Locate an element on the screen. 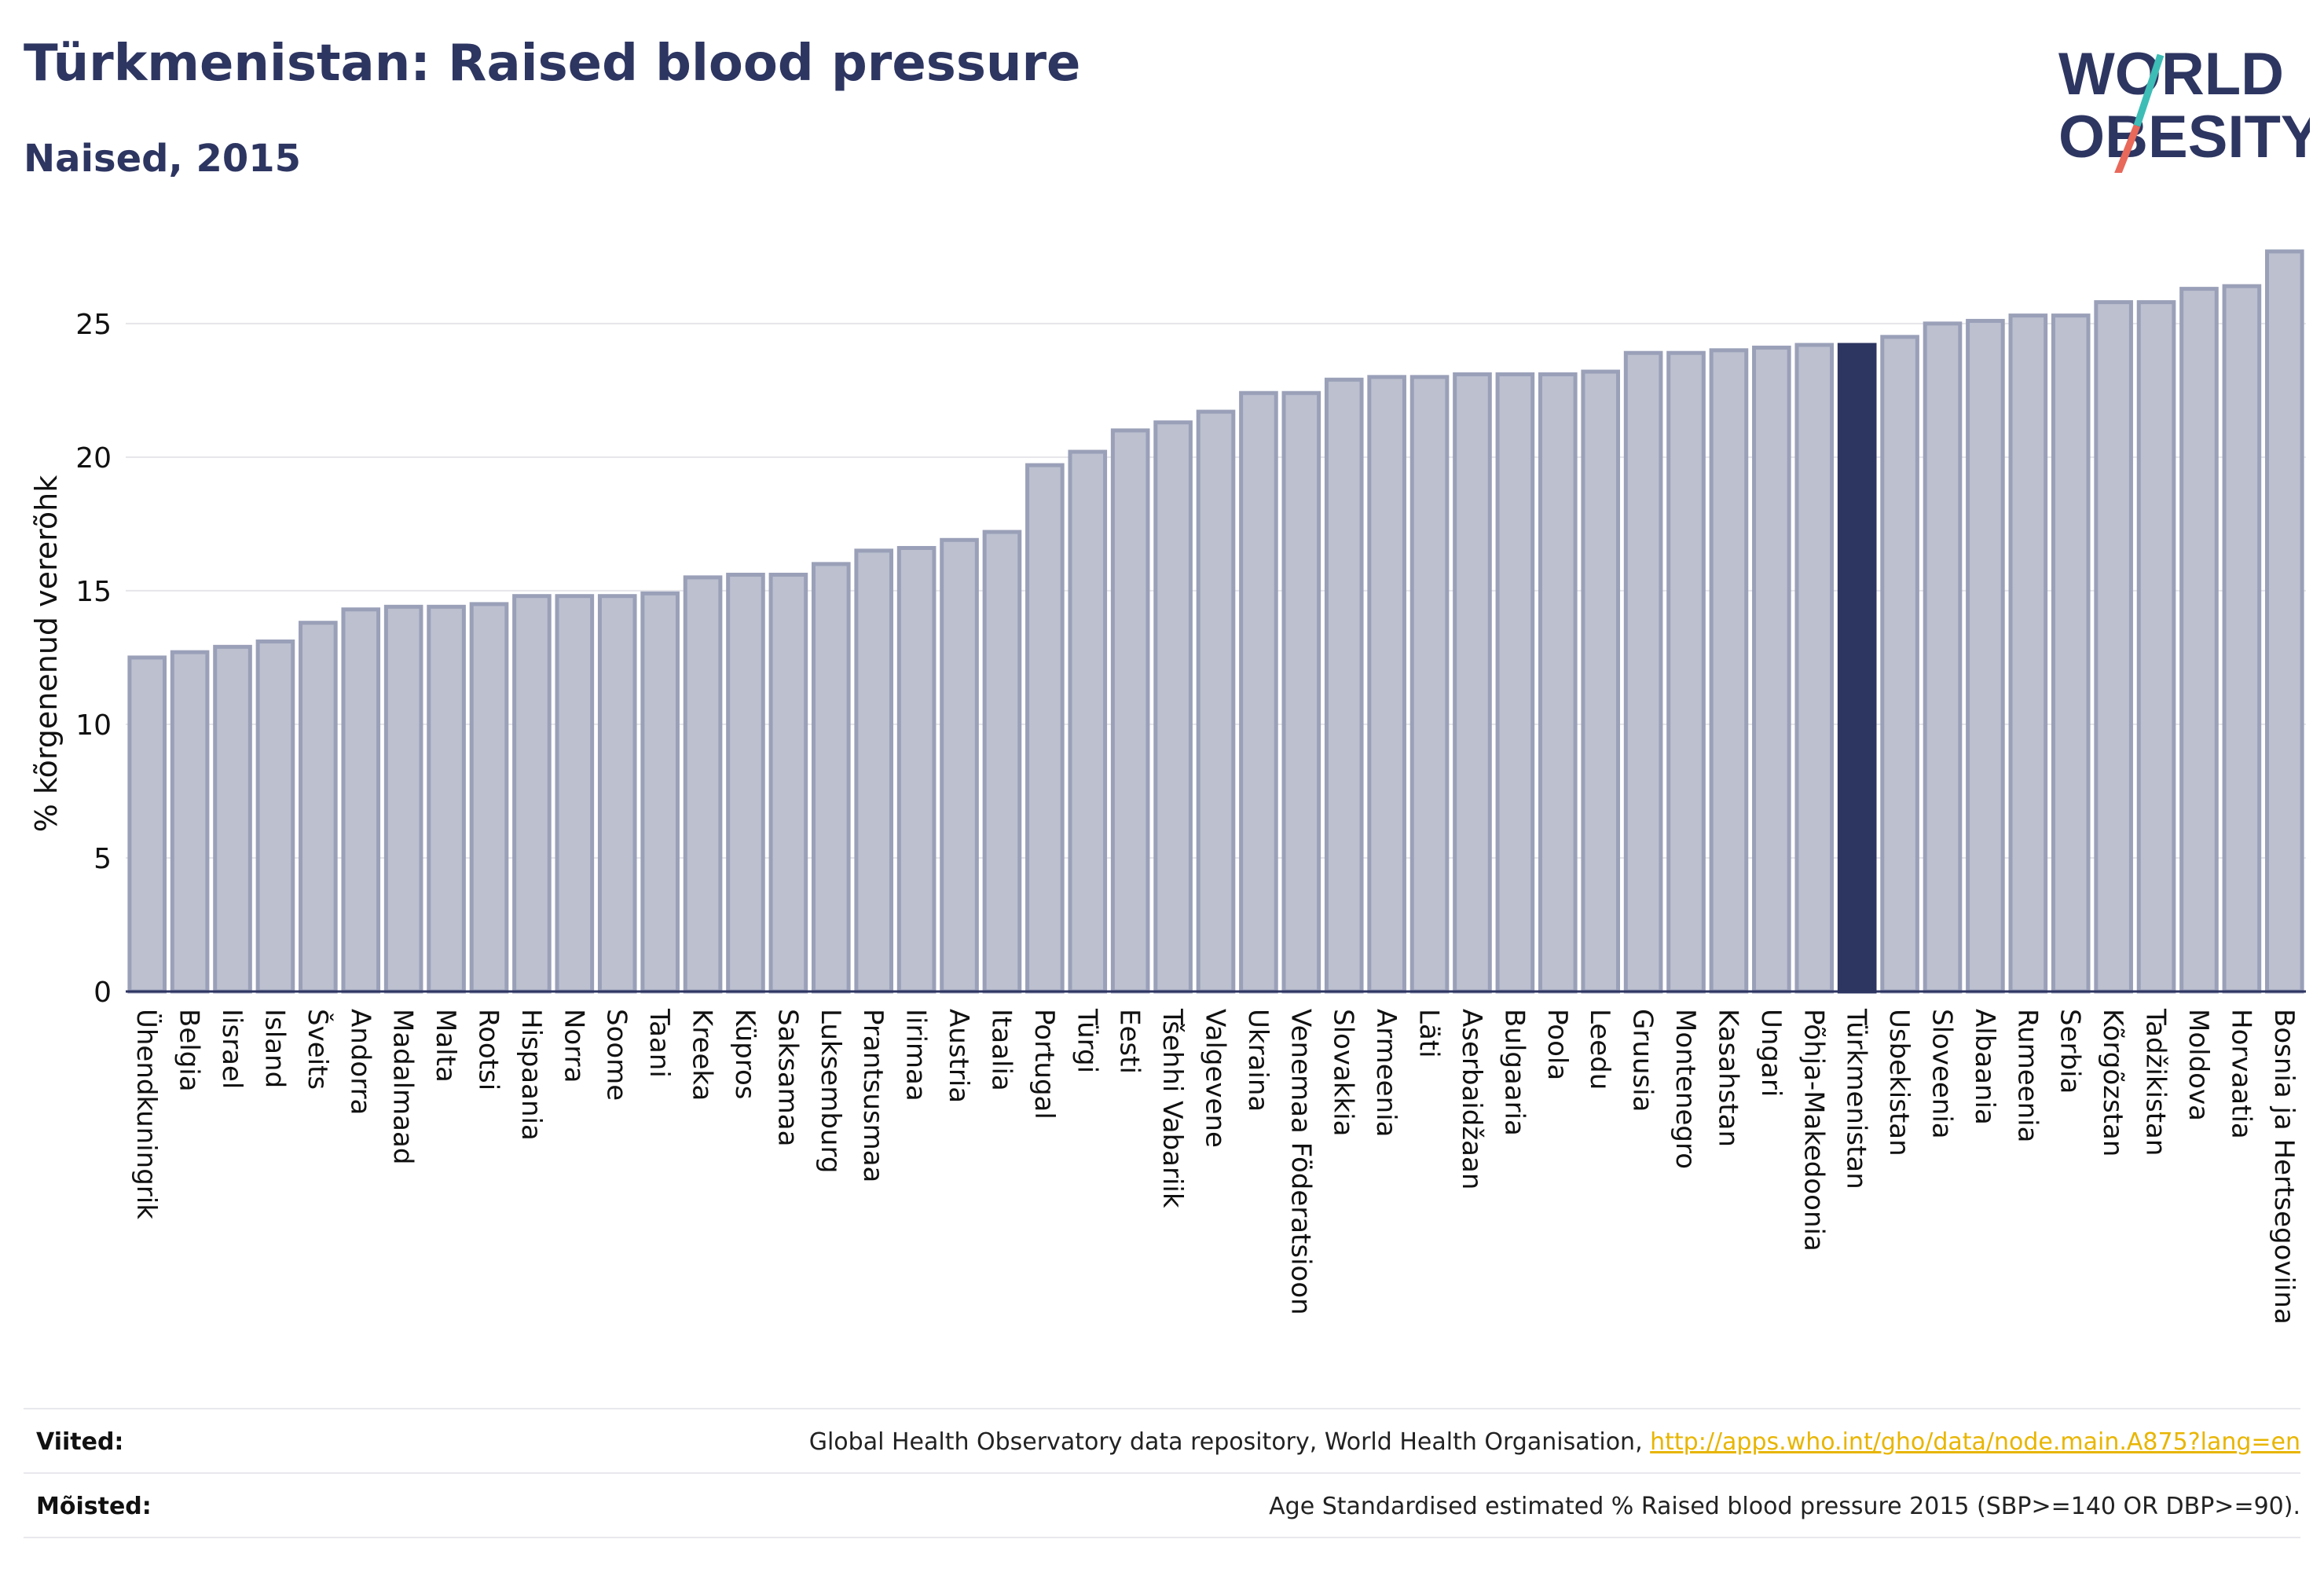 Image resolution: width=2324 pixels, height=1576 pixels. x-tick-label: Iirimaa is located at coordinates (916, 1055).